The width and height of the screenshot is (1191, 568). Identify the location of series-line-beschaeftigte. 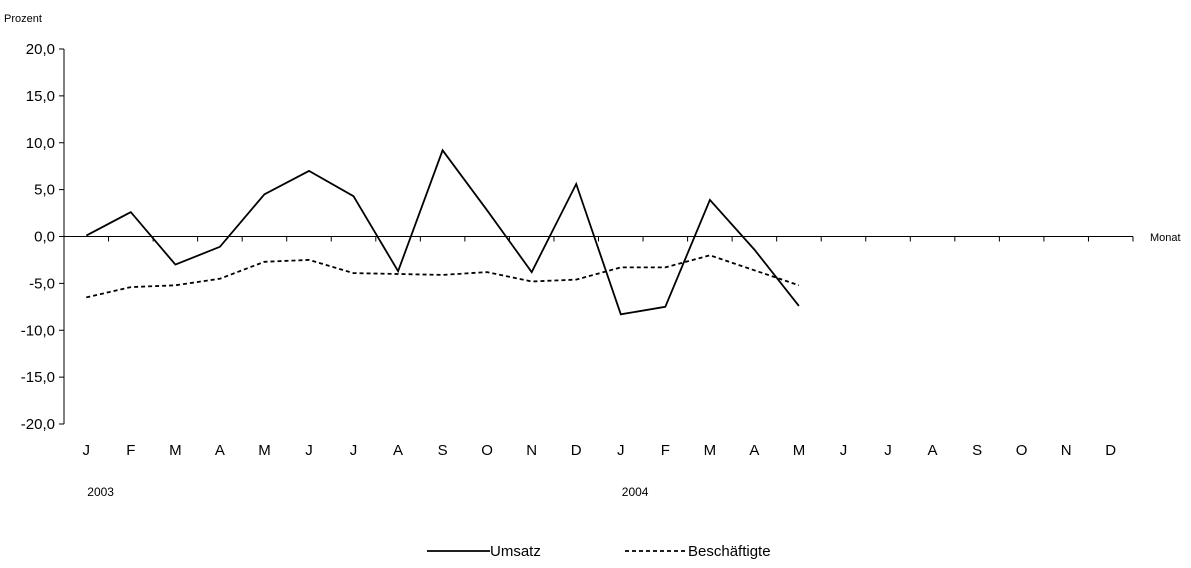
(442, 276).